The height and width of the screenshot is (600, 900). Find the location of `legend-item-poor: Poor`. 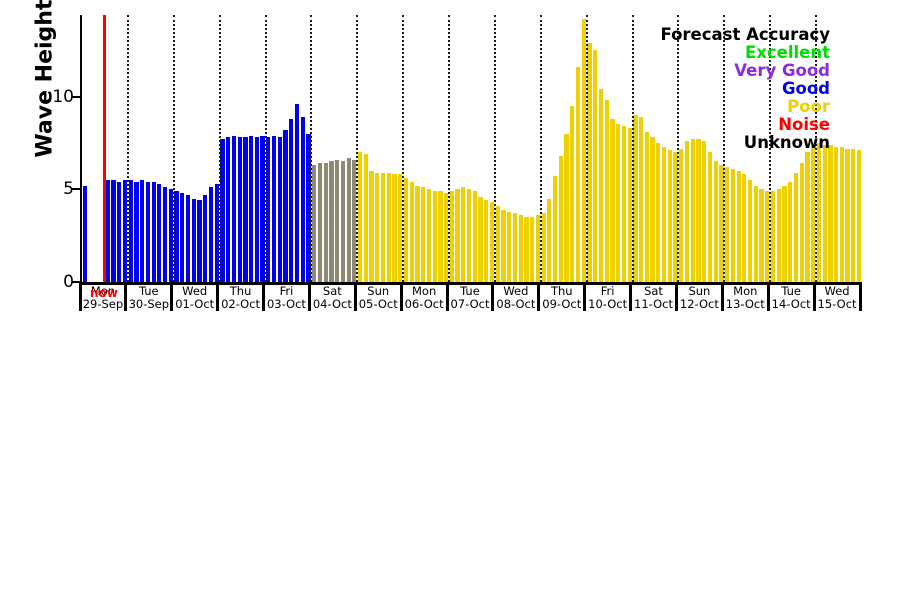

legend-item-poor: Poor is located at coordinates (808, 106).